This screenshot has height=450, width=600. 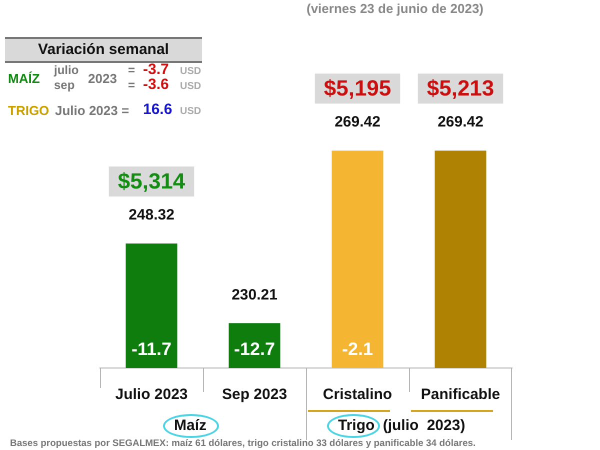 I want to click on x-tick-label: Cristalino, so click(x=357, y=395).